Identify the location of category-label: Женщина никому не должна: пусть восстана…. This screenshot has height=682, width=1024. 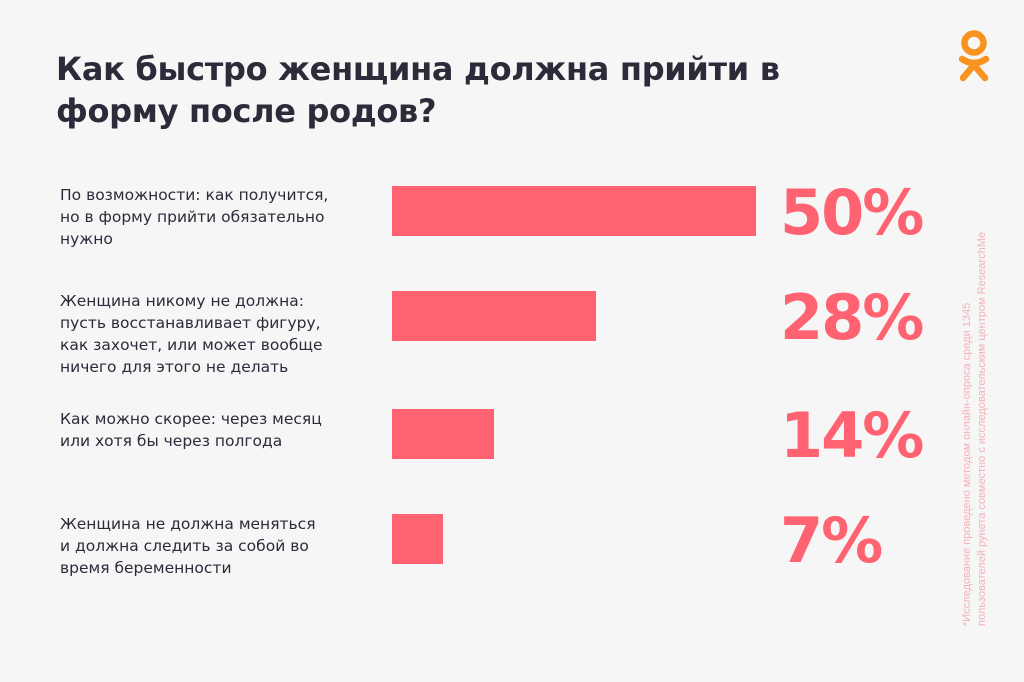
(191, 334).